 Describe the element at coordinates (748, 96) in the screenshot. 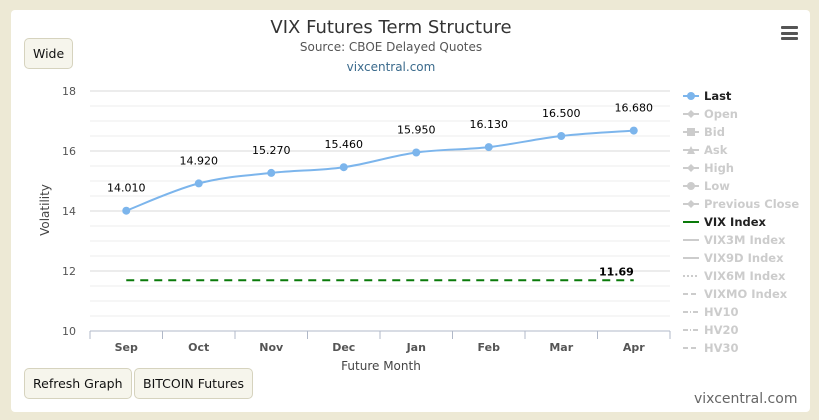

I see `legend-item: Last` at that location.